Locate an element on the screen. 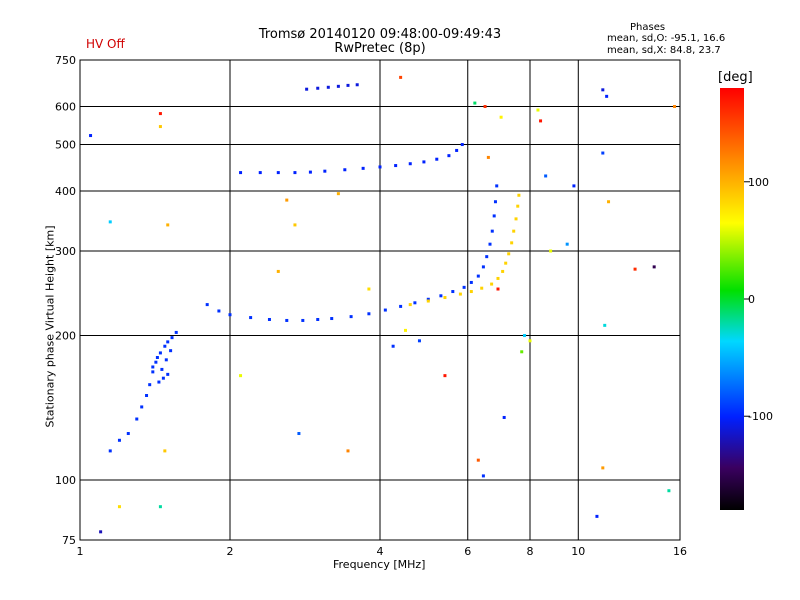 This screenshot has height=600, width=800. phases-mean-x: mean, sd,X: 84.8, 23.7 is located at coordinates (664, 50).